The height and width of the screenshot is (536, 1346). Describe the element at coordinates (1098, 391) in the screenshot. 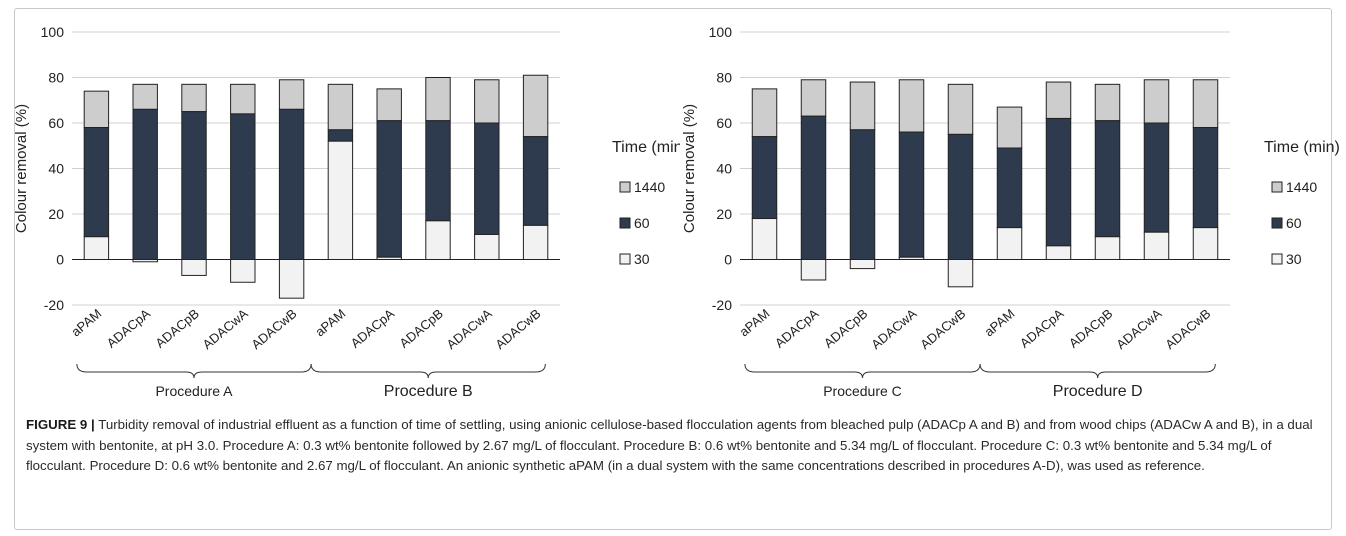

I see `group-label: Procedure D` at that location.